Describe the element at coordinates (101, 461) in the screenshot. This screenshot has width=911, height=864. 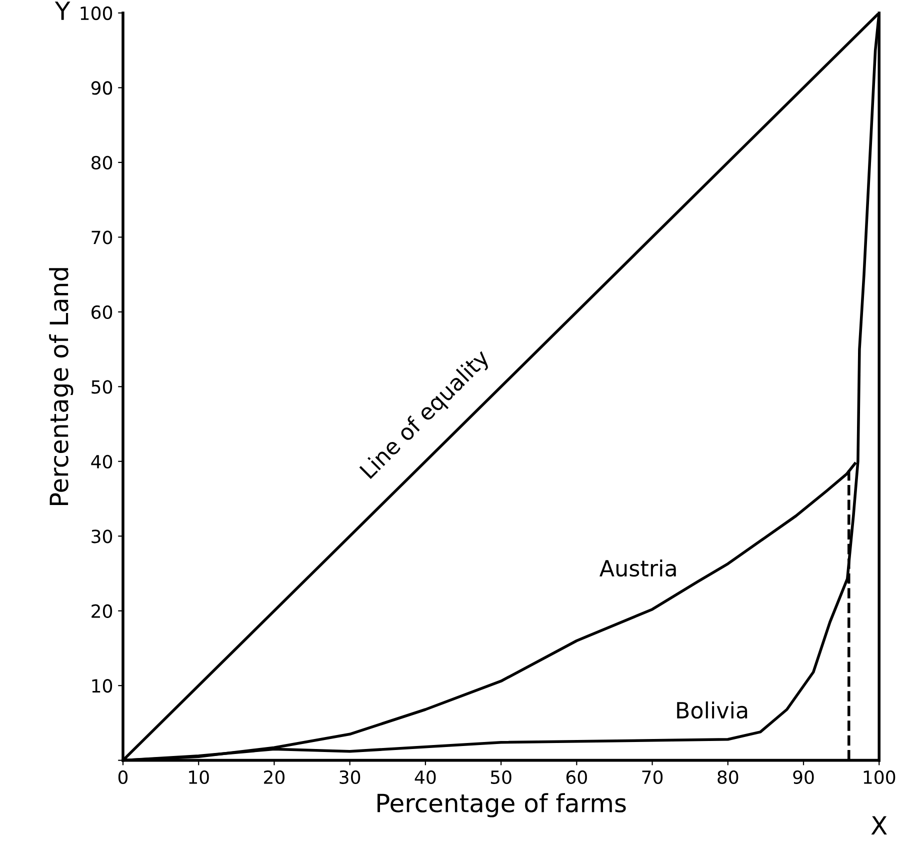
I see `y-tick-label: 40` at that location.